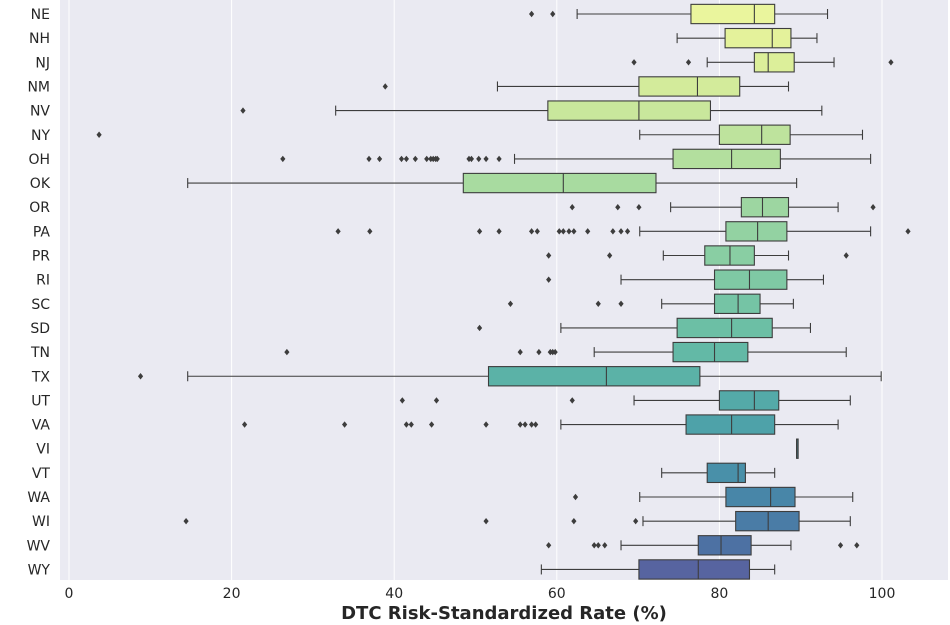  What do you see at coordinates (750, 279) in the screenshot?
I see `box-rect-RI` at bounding box center [750, 279].